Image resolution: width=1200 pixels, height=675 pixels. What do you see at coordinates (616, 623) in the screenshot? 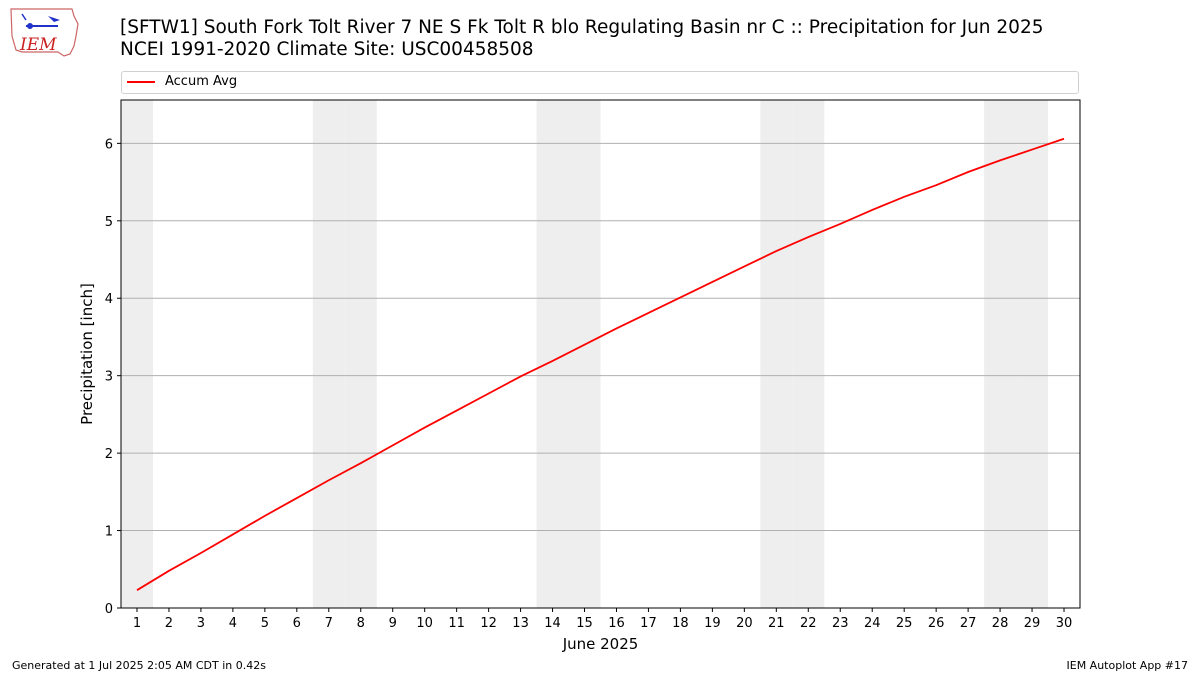
I see `x-tick-label: 16` at bounding box center [616, 623].